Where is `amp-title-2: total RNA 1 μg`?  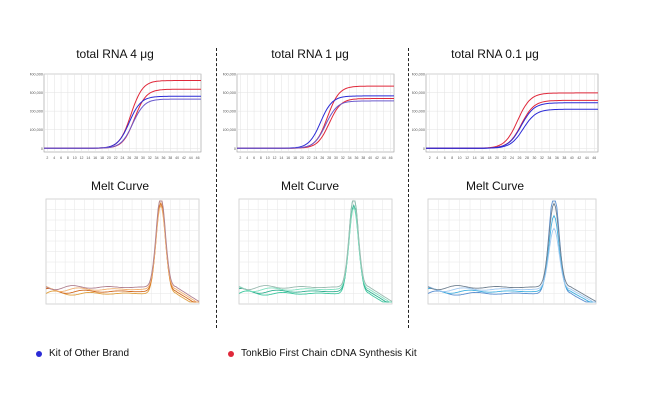 amp-title-2: total RNA 1 μg is located at coordinates (310, 54).